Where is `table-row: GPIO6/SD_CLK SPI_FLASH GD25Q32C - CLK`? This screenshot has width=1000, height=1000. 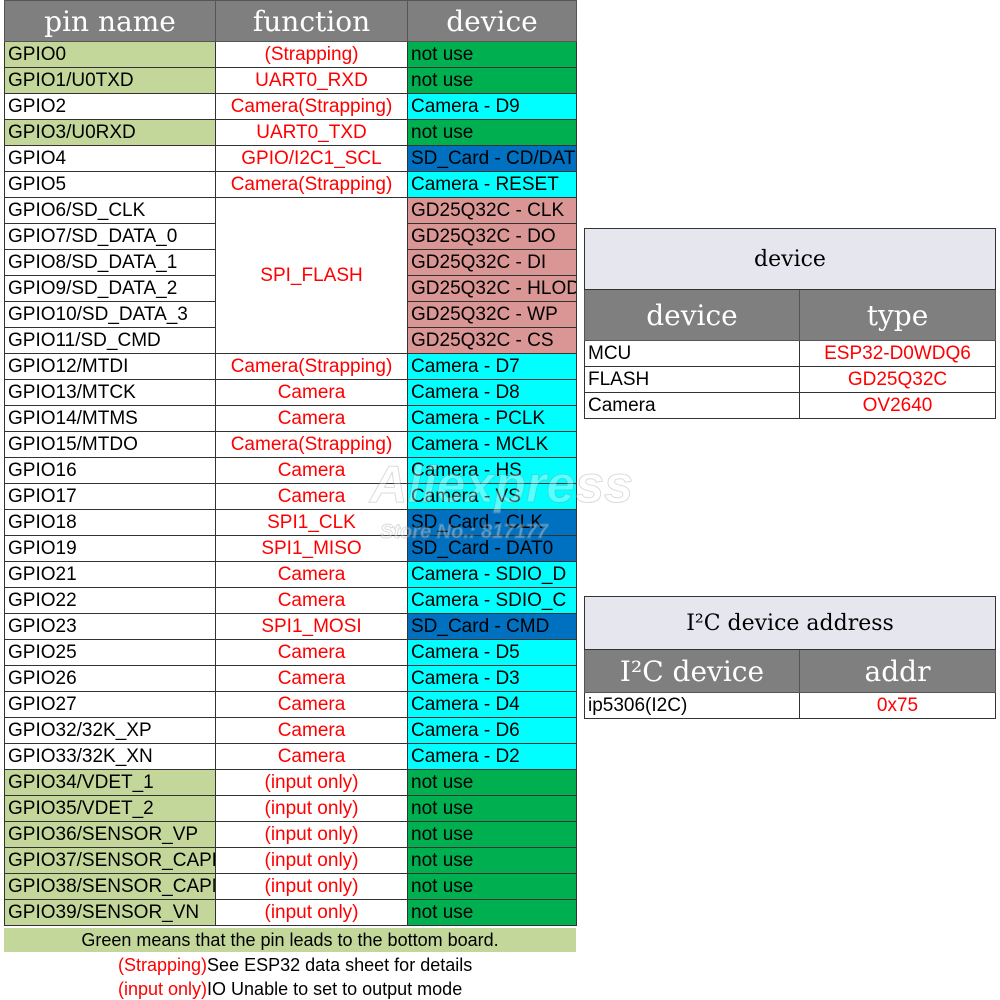
table-row: GPIO6/SD_CLK SPI_FLASH GD25Q32C - CLK is located at coordinates (290, 275).